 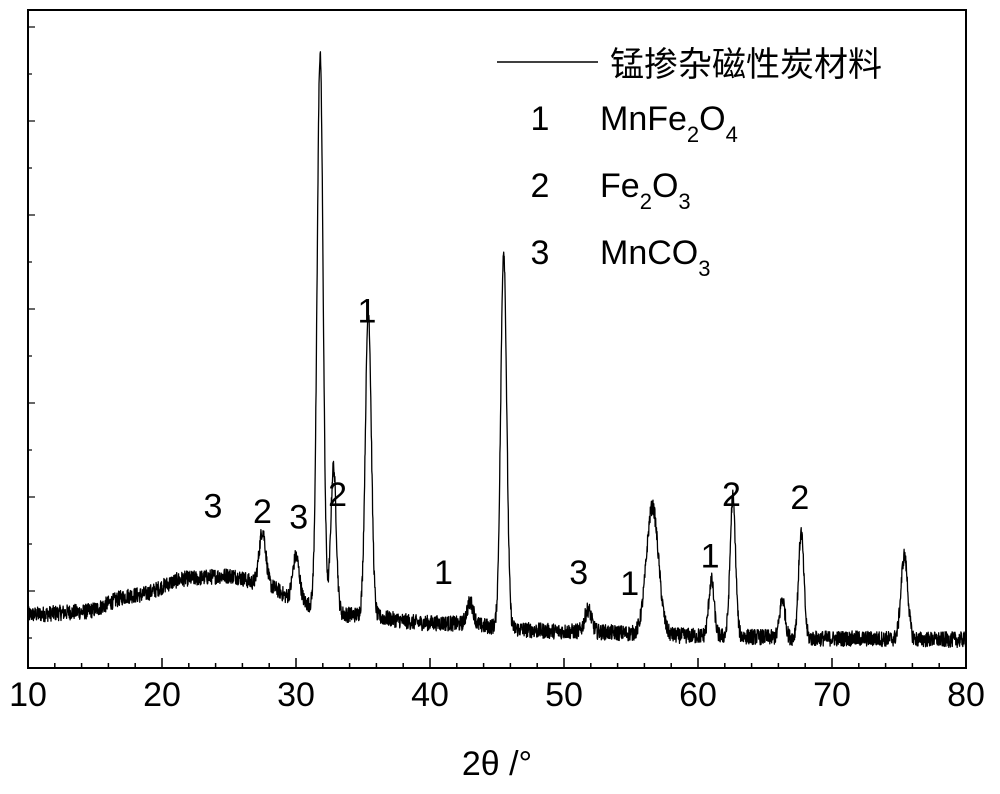 I want to click on x-axis-ticks: 10 20 30 40 50 60 70 80, so click(x=497, y=686).